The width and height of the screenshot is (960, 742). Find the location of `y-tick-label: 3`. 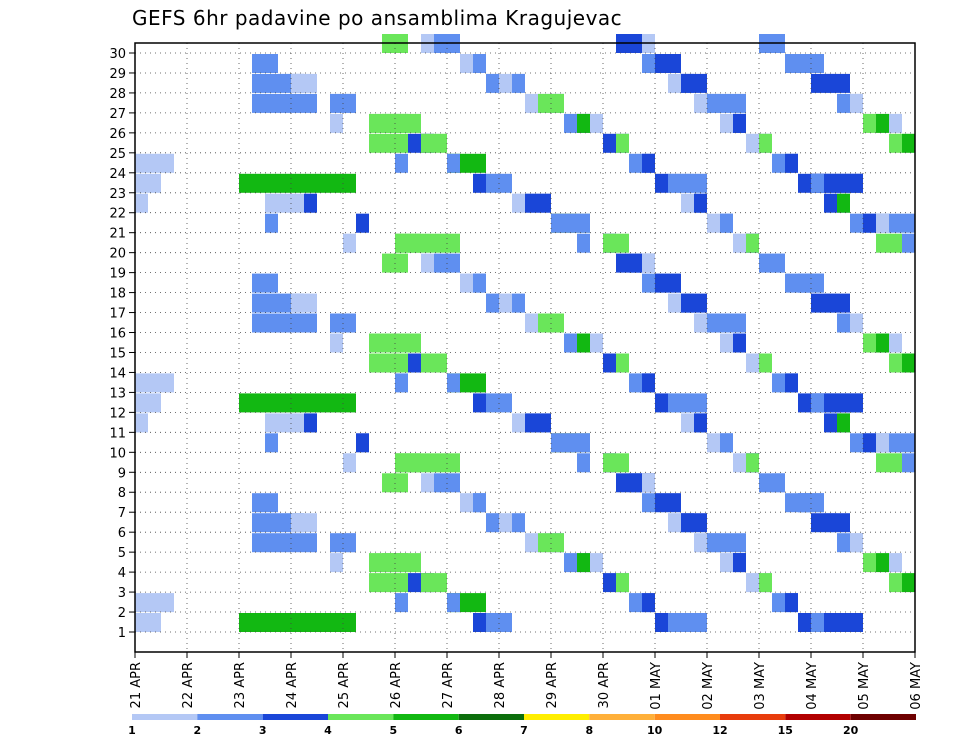

y-tick-label: 3 is located at coordinates (122, 593).